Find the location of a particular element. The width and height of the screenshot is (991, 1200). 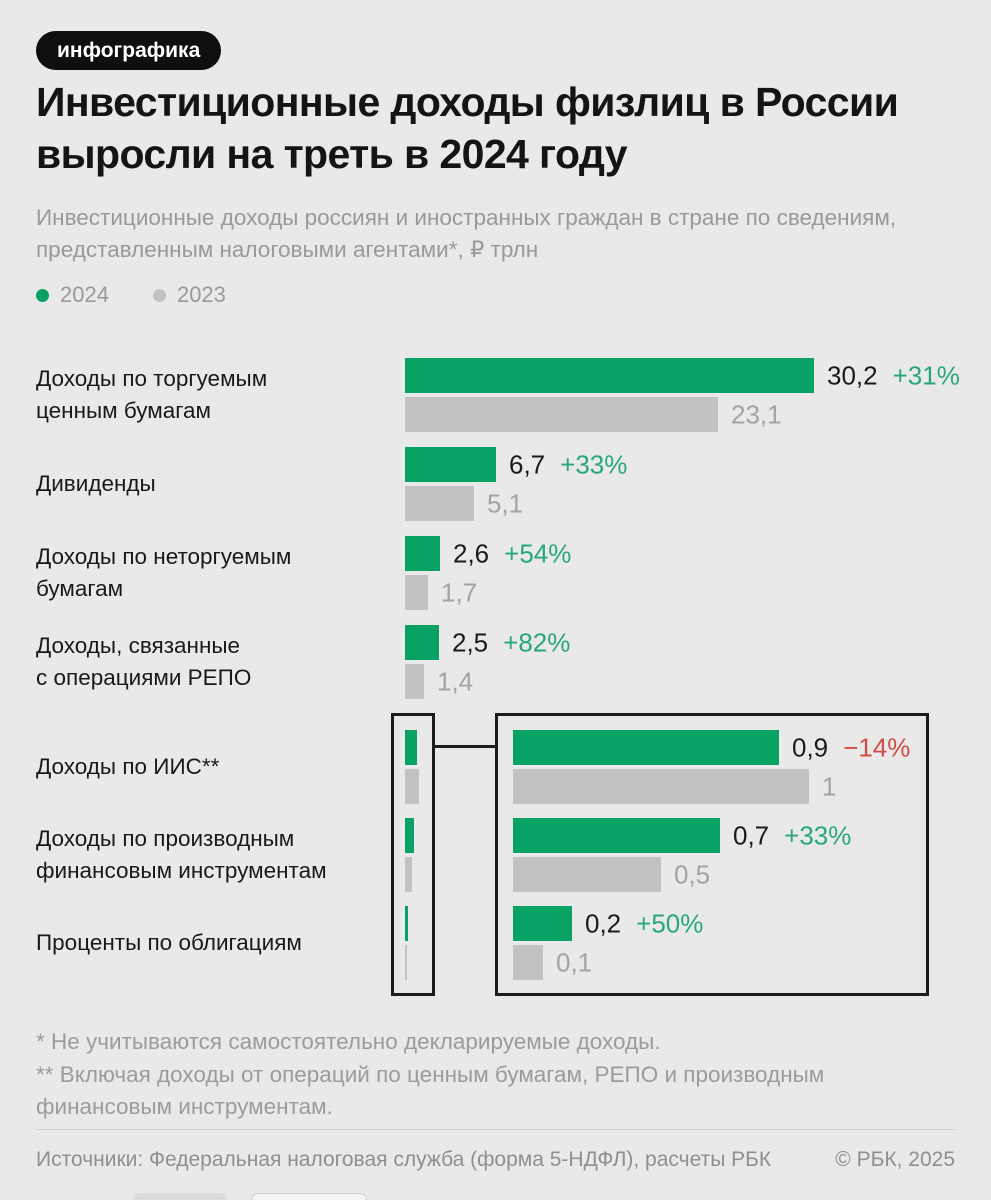

value-2023: 23,1 is located at coordinates (756, 414).